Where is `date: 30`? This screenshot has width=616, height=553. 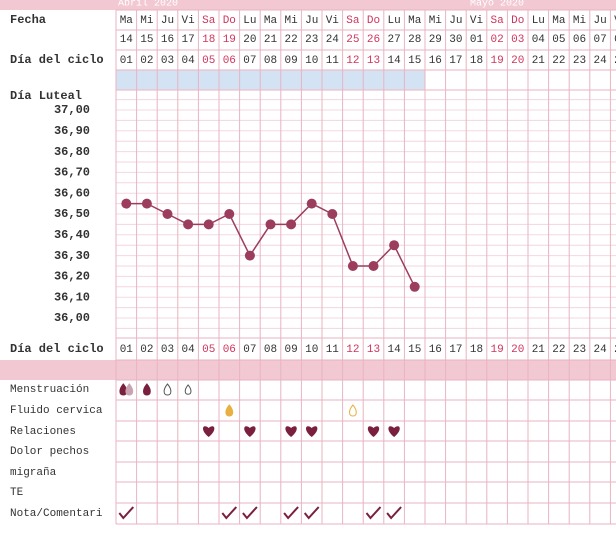 date: 30 is located at coordinates (455, 40).